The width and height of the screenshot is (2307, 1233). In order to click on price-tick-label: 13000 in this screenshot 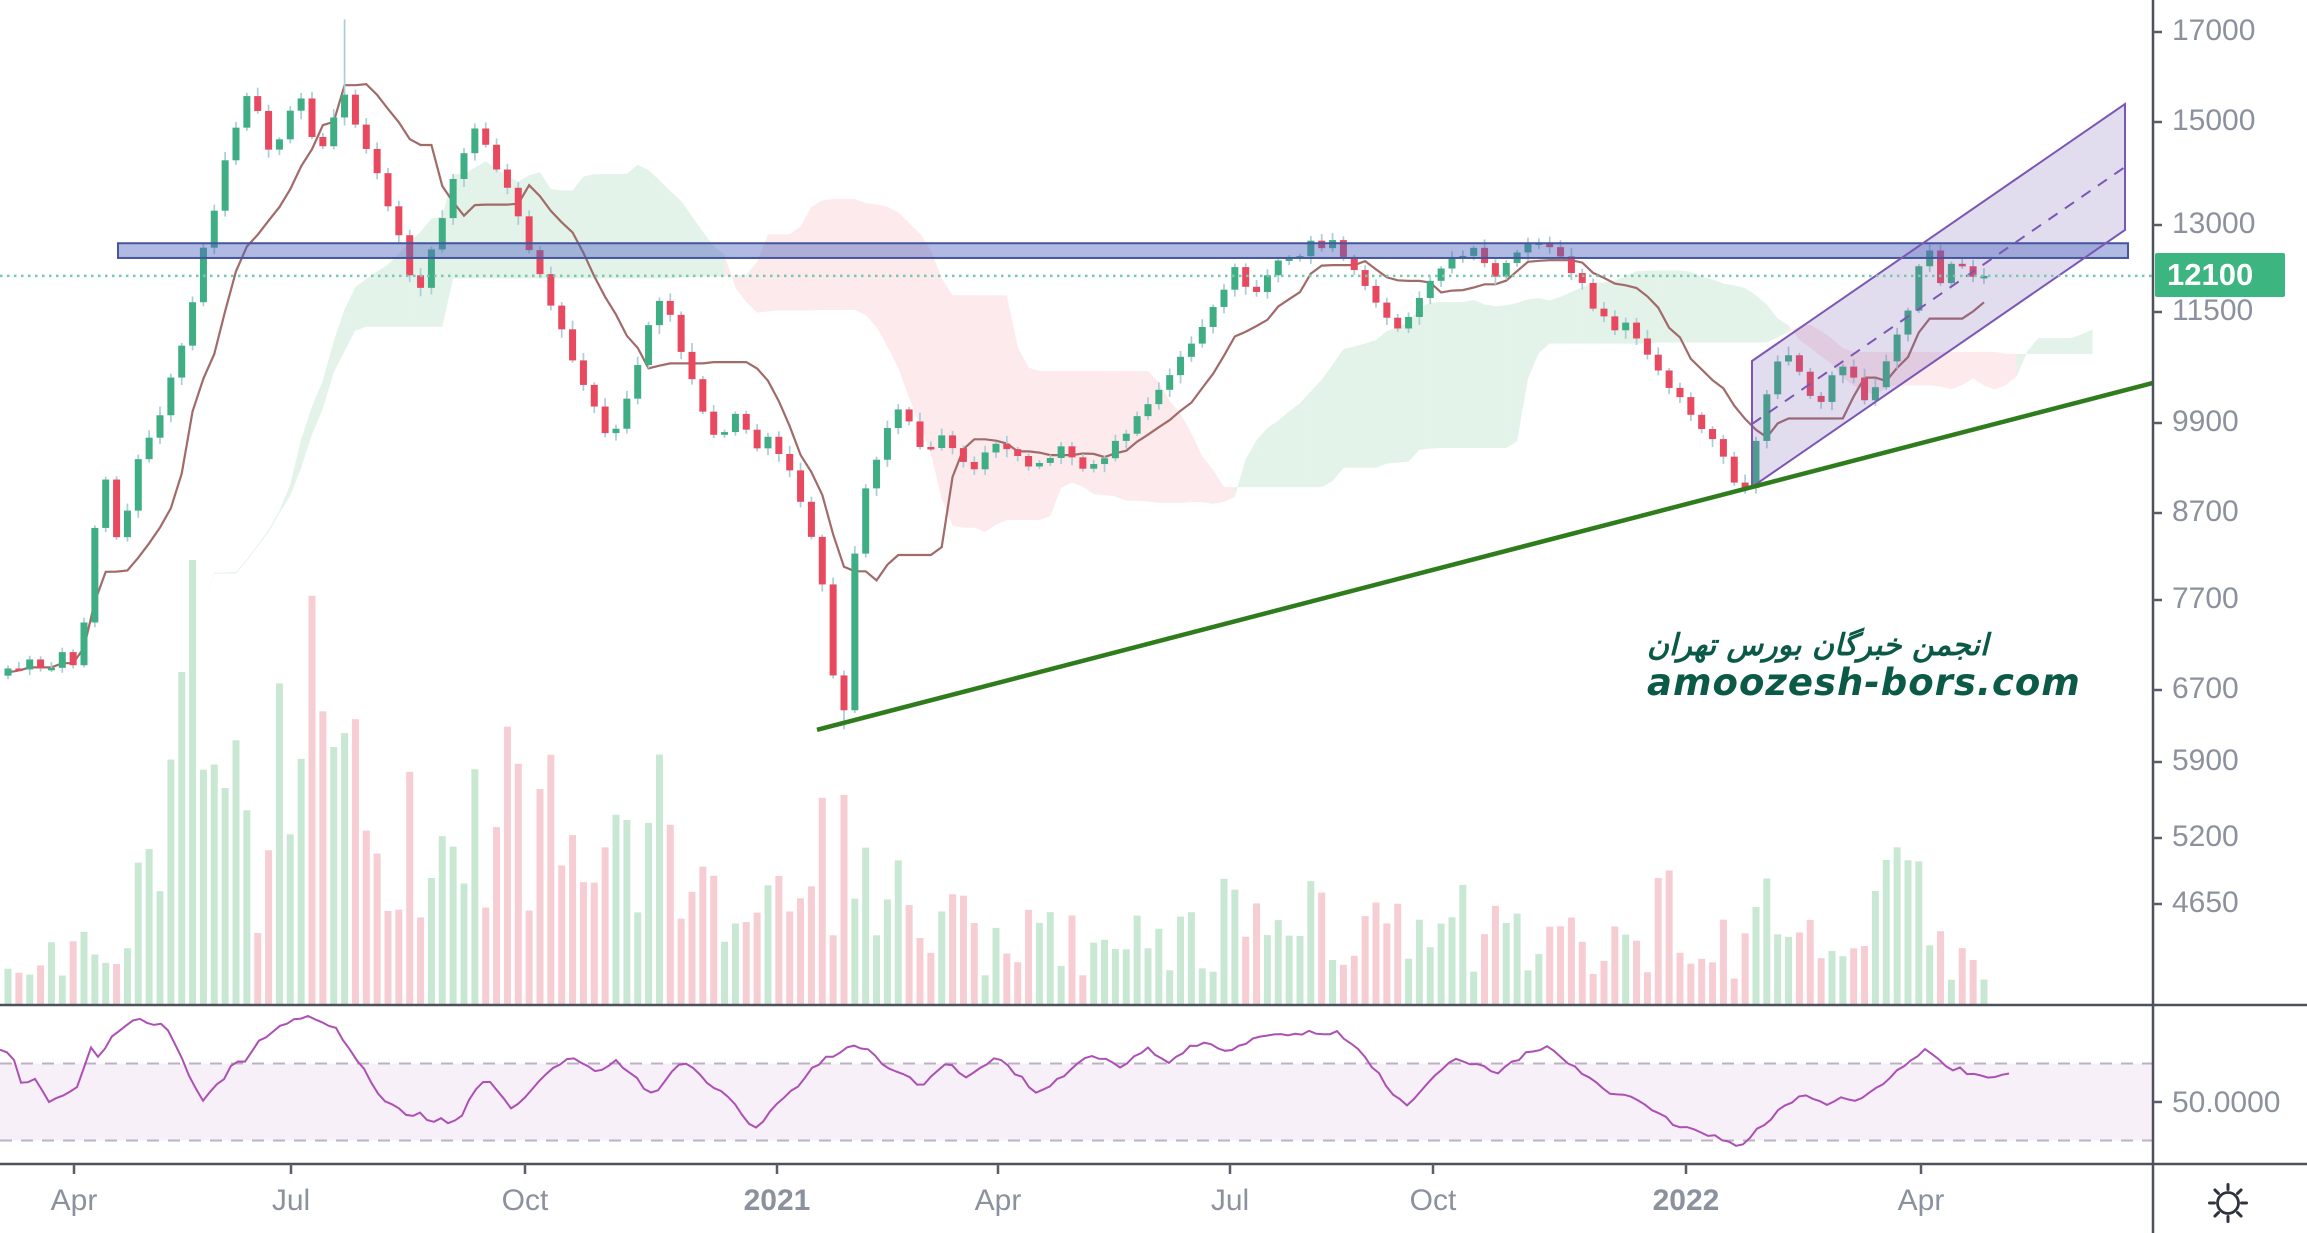, I will do `click(2214, 223)`.